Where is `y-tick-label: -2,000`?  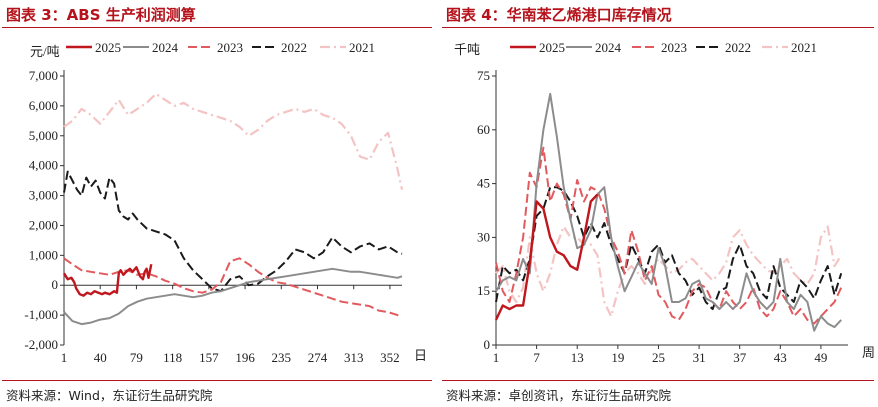
y-tick-label: -2,000 is located at coordinates (41, 344).